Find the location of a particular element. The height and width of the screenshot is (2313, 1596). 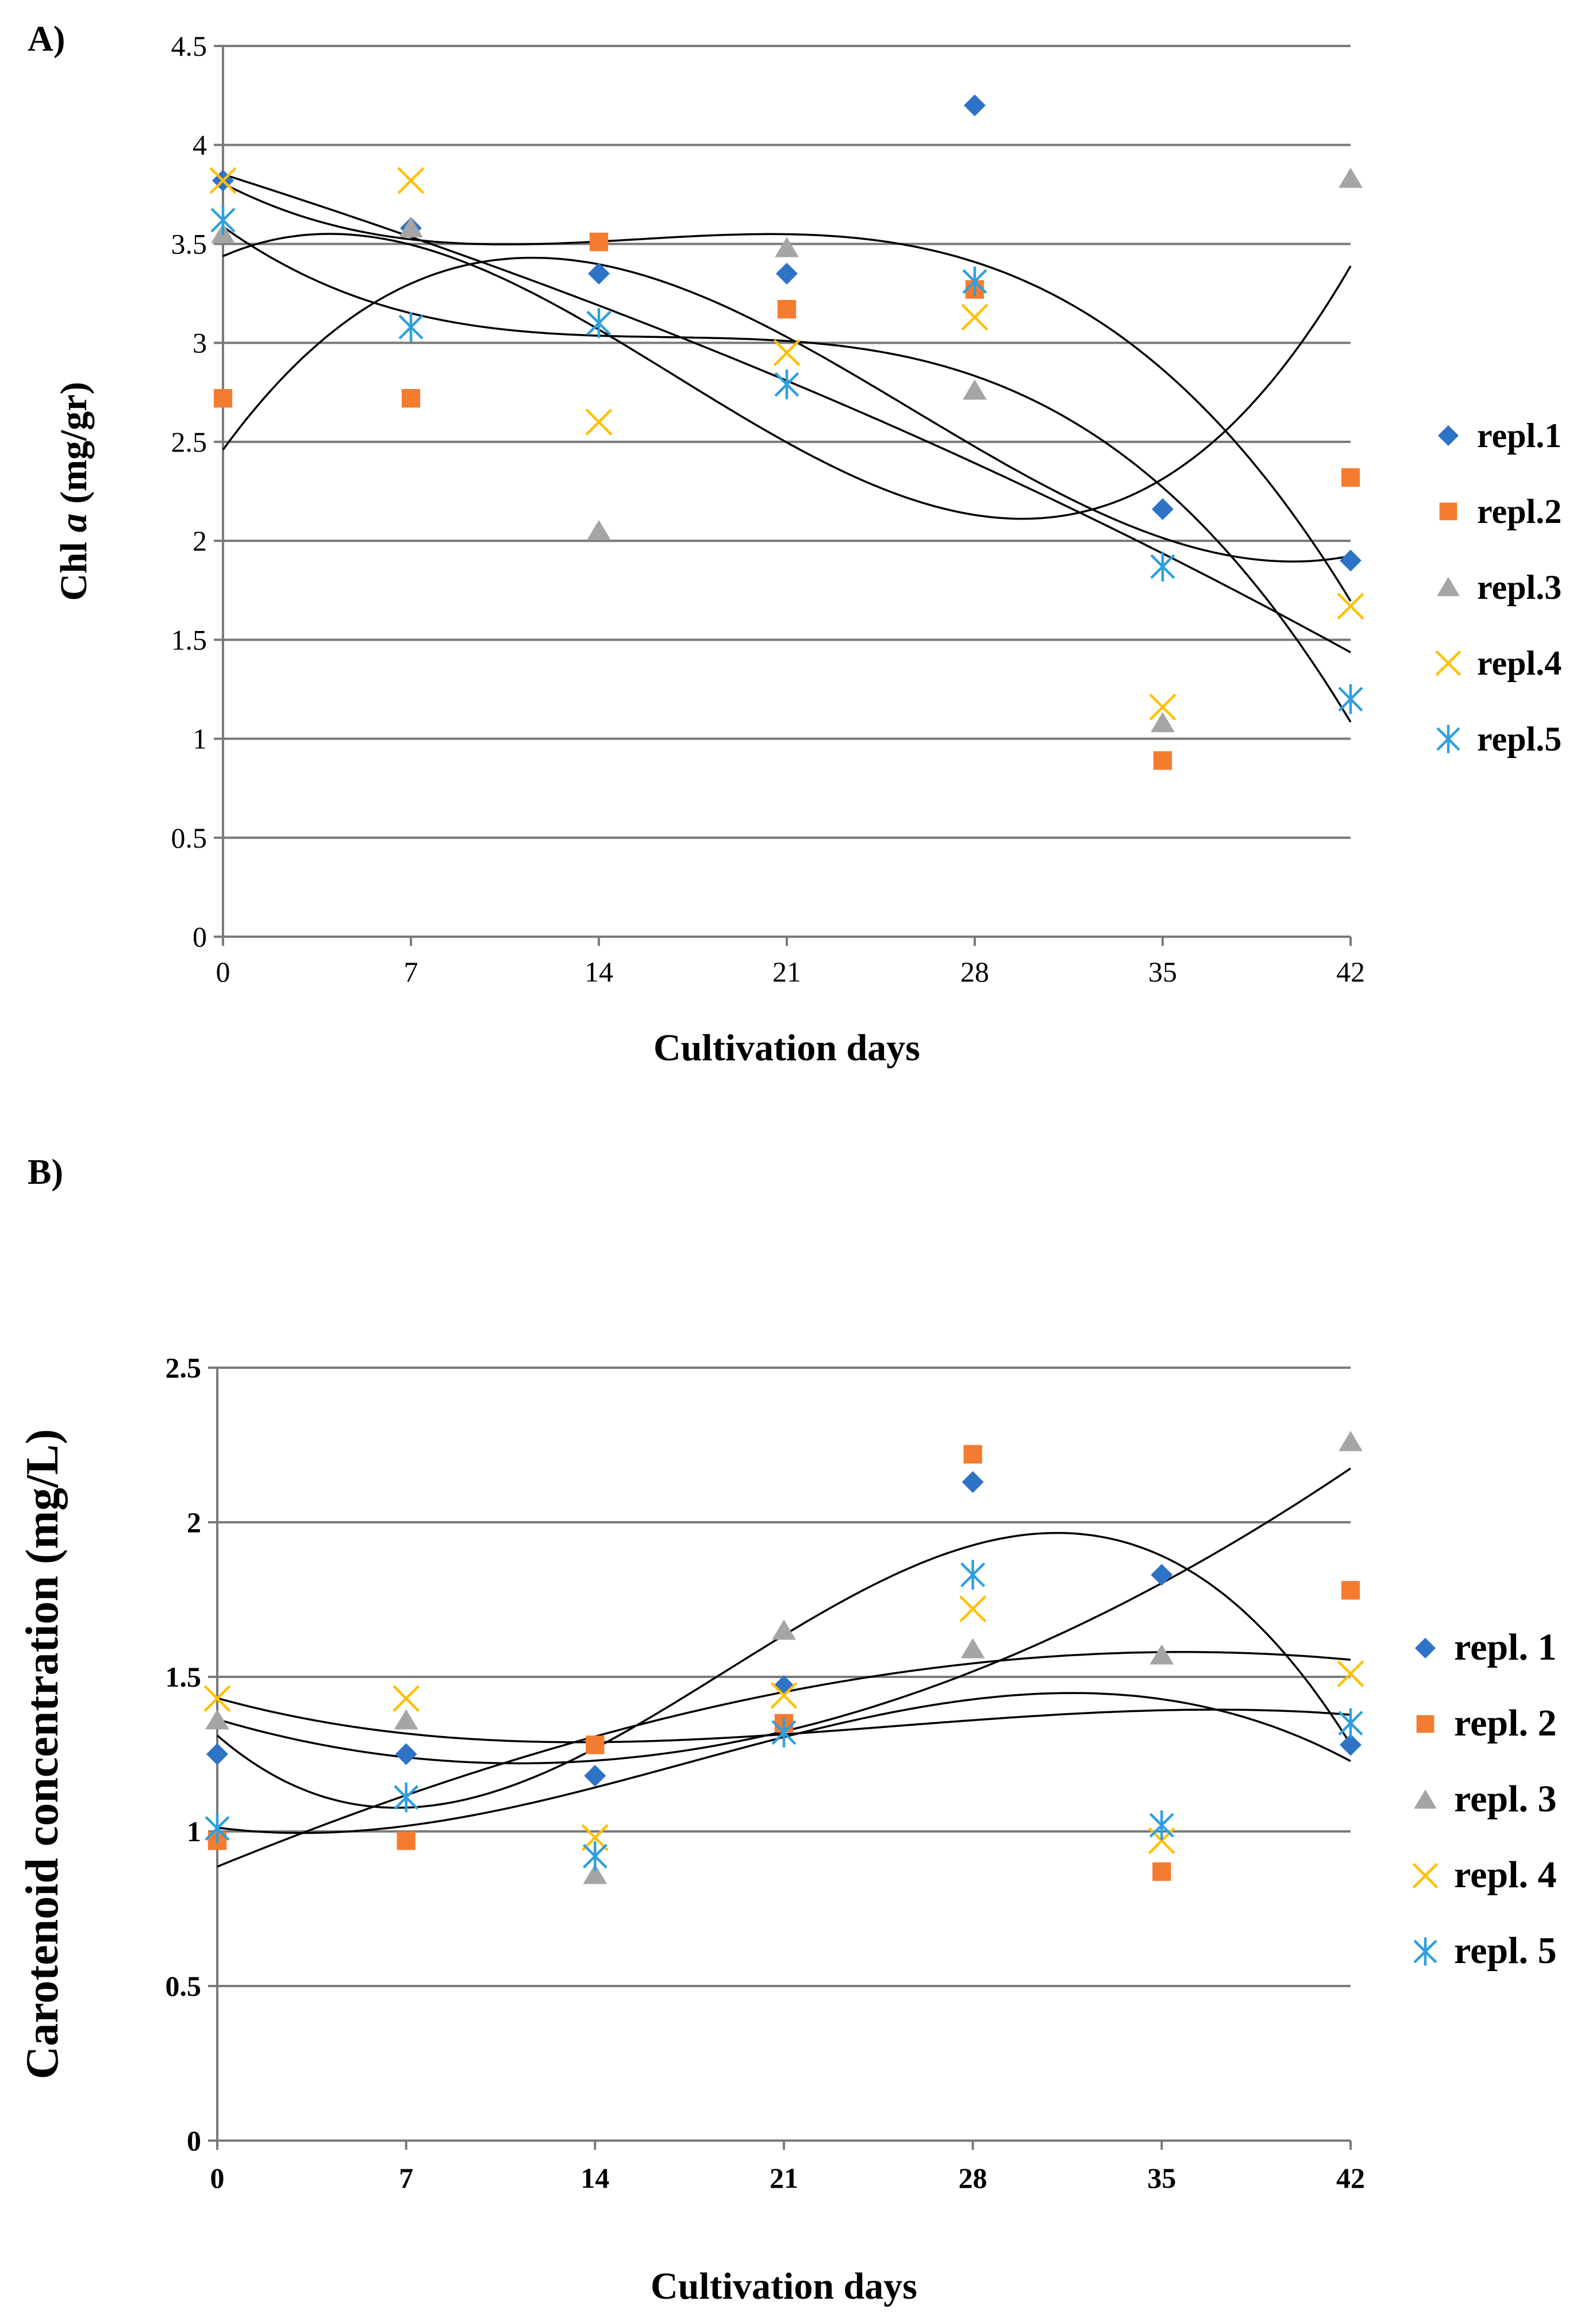

chart-b-x-ticks: 0 7 14 21 28 35 42 is located at coordinates (788, 2167).